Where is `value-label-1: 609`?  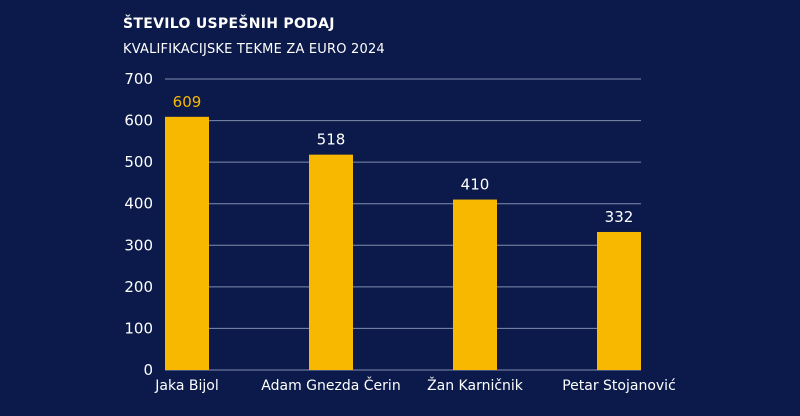
value-label-1: 609 is located at coordinates (187, 102).